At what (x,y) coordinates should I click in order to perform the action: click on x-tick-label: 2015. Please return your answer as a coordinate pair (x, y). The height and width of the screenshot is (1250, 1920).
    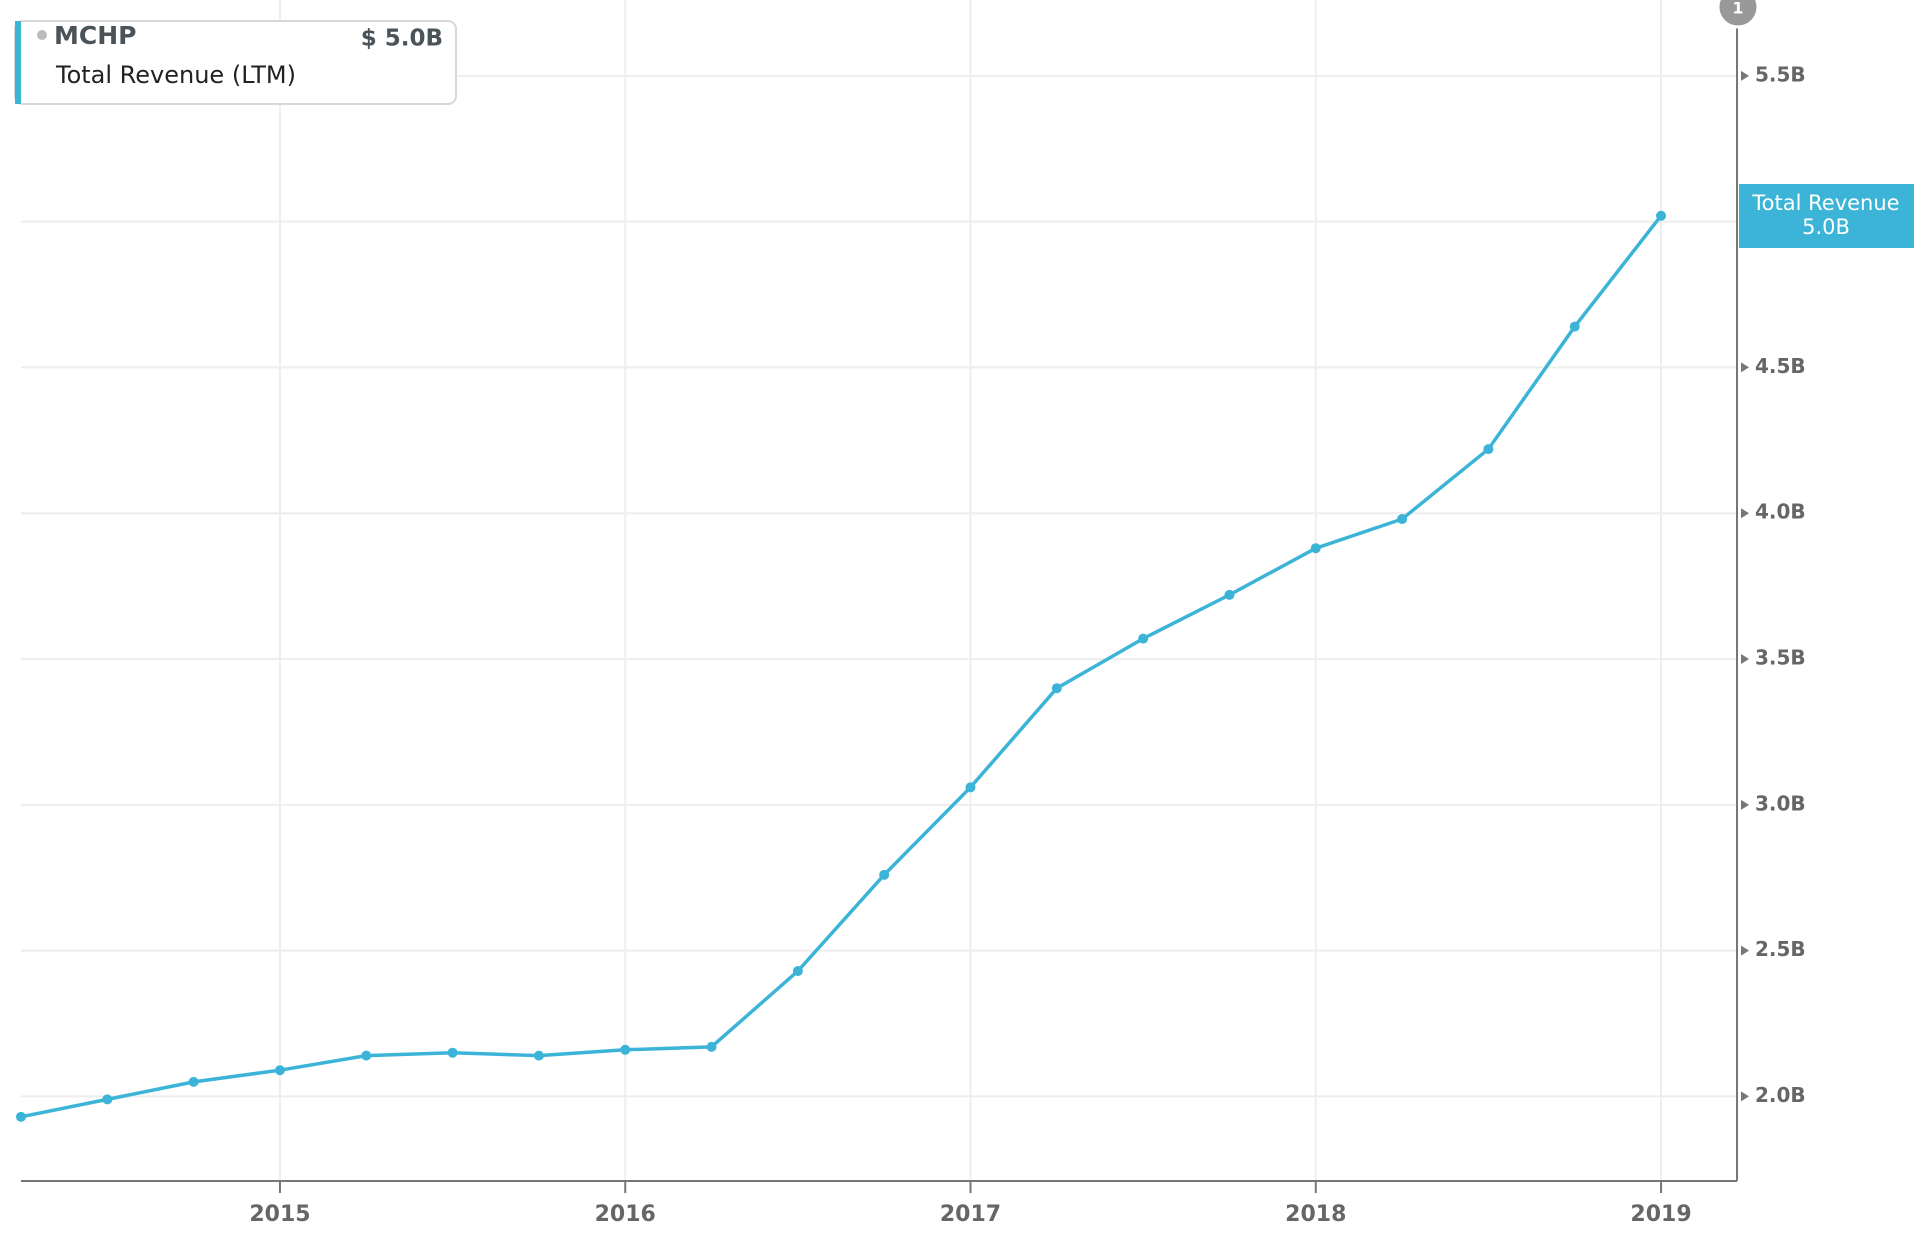
    Looking at the image, I should click on (279, 1214).